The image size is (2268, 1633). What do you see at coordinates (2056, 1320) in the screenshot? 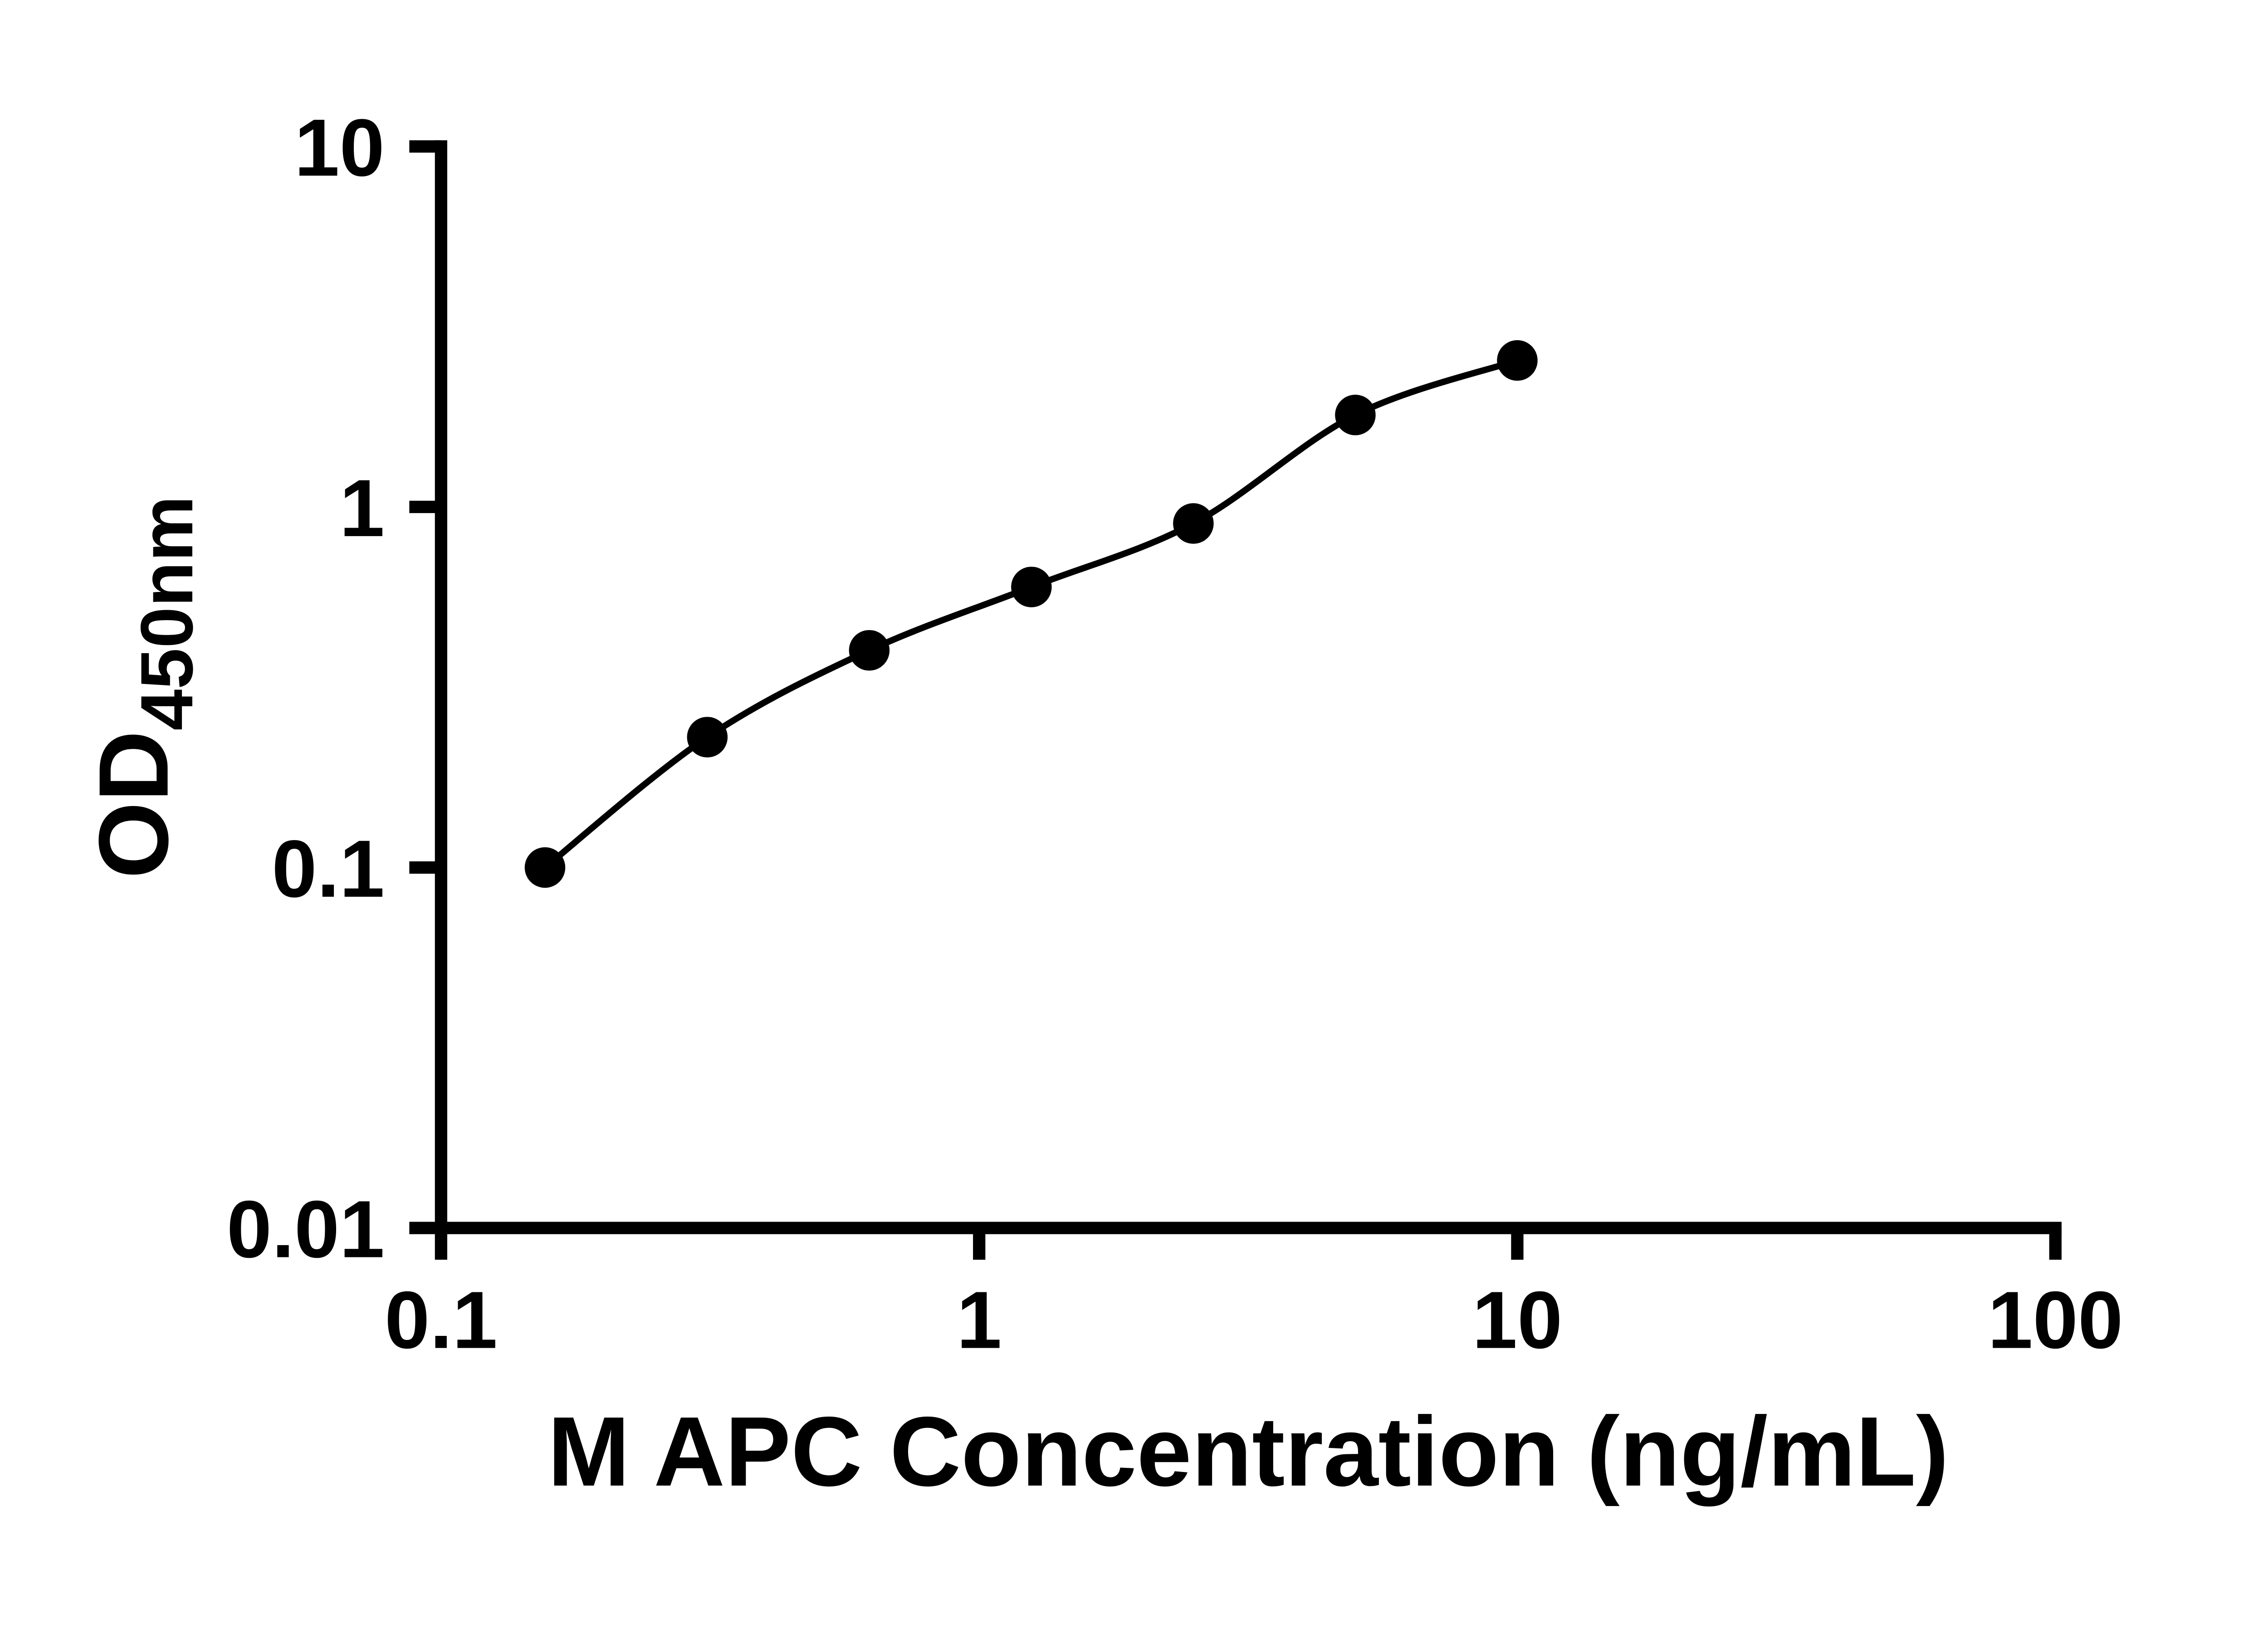
I see `x-axis-tick-label: 100` at bounding box center [2056, 1320].